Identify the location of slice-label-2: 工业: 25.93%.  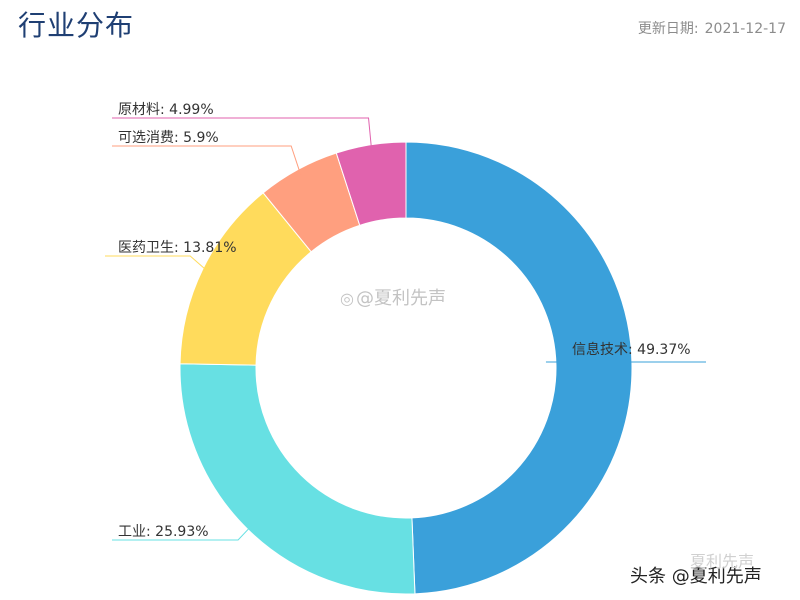
(163, 532).